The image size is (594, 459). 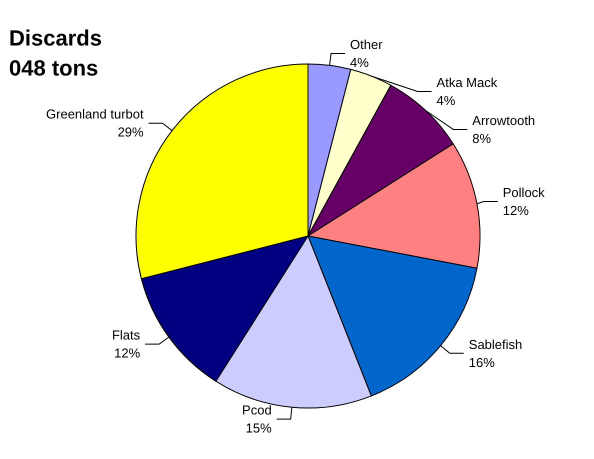 What do you see at coordinates (95, 114) in the screenshot?
I see `slice-label: Greenland turbot` at bounding box center [95, 114].